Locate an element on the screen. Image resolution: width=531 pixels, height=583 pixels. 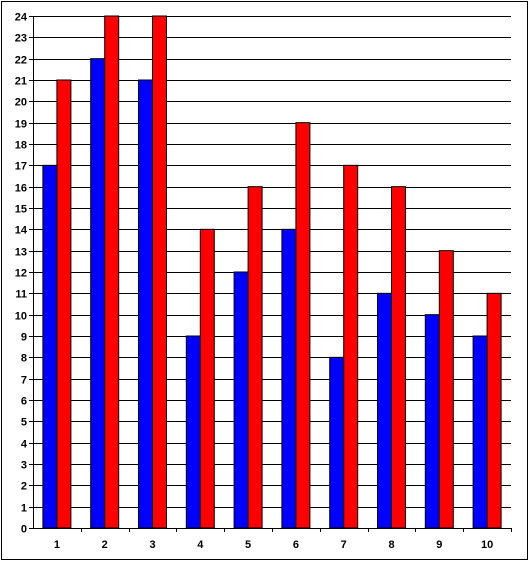
y-tick-label: 19 is located at coordinates (21, 125).